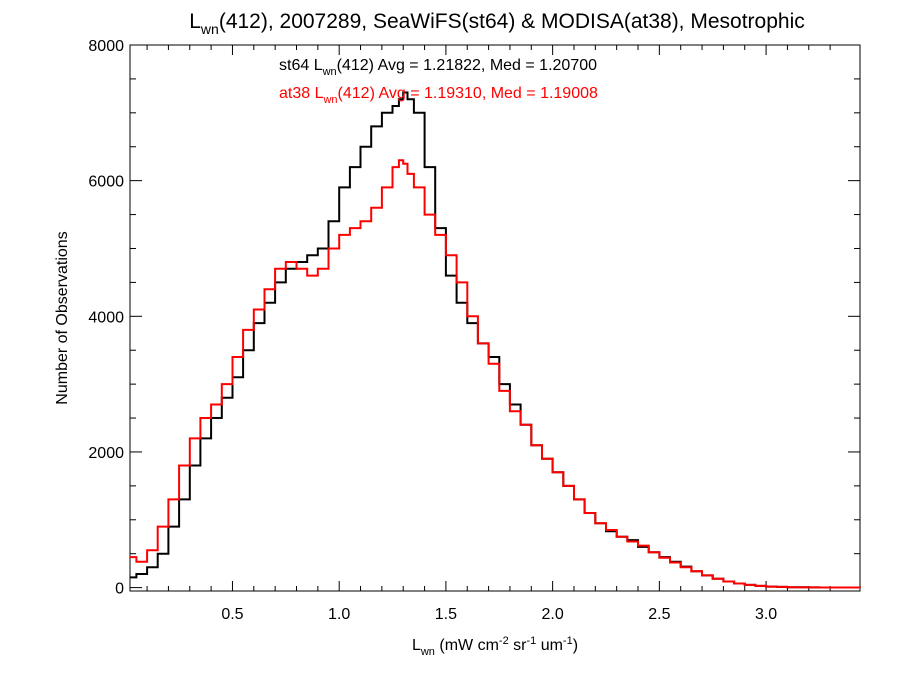 The height and width of the screenshot is (675, 900). I want to click on x-tick-label: 2.0, so click(553, 614).